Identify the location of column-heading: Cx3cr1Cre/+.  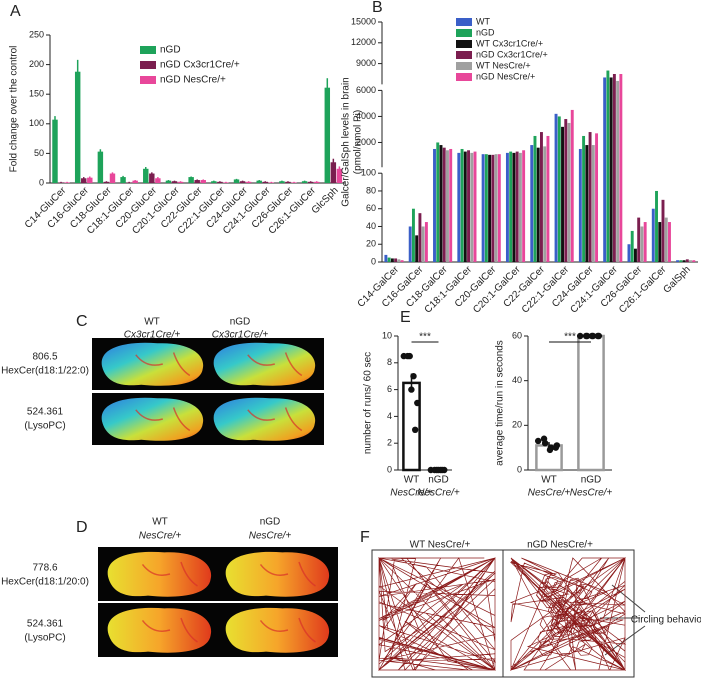
(240, 335).